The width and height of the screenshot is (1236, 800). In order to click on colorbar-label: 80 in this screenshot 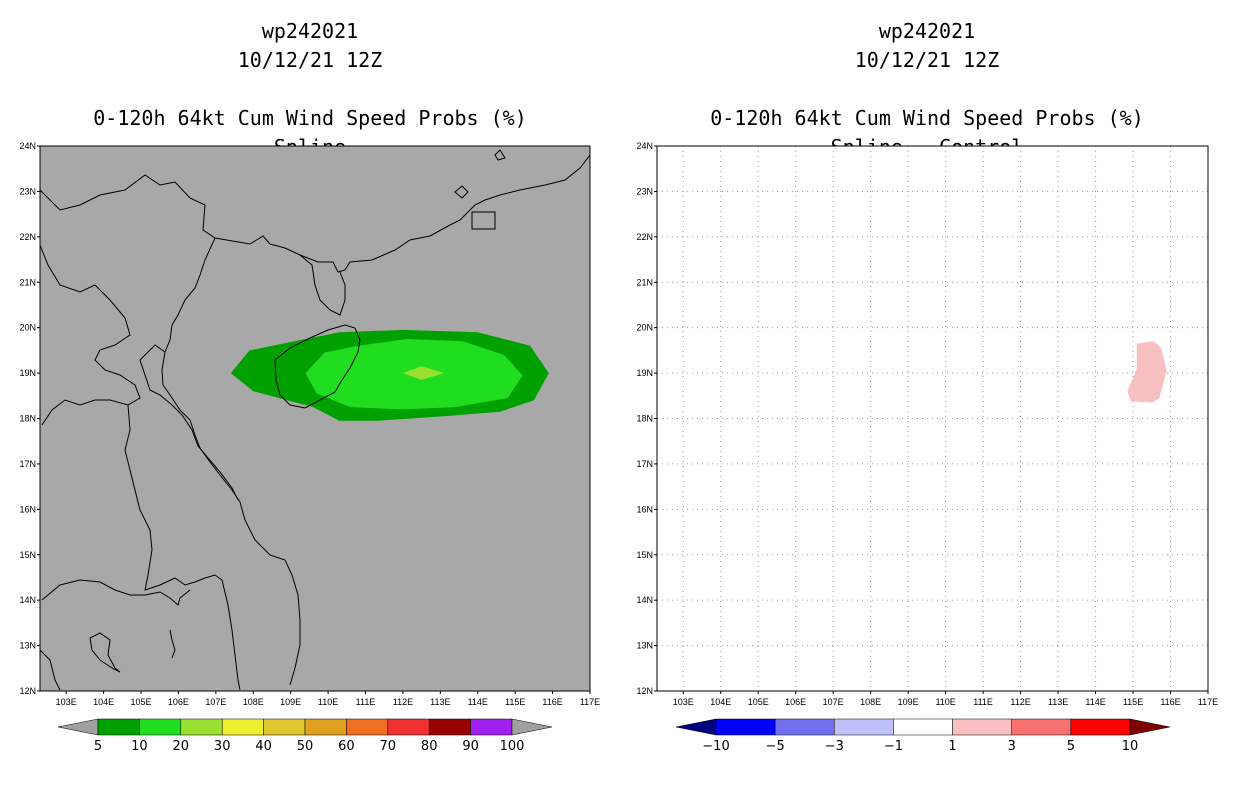, I will do `click(429, 746)`.